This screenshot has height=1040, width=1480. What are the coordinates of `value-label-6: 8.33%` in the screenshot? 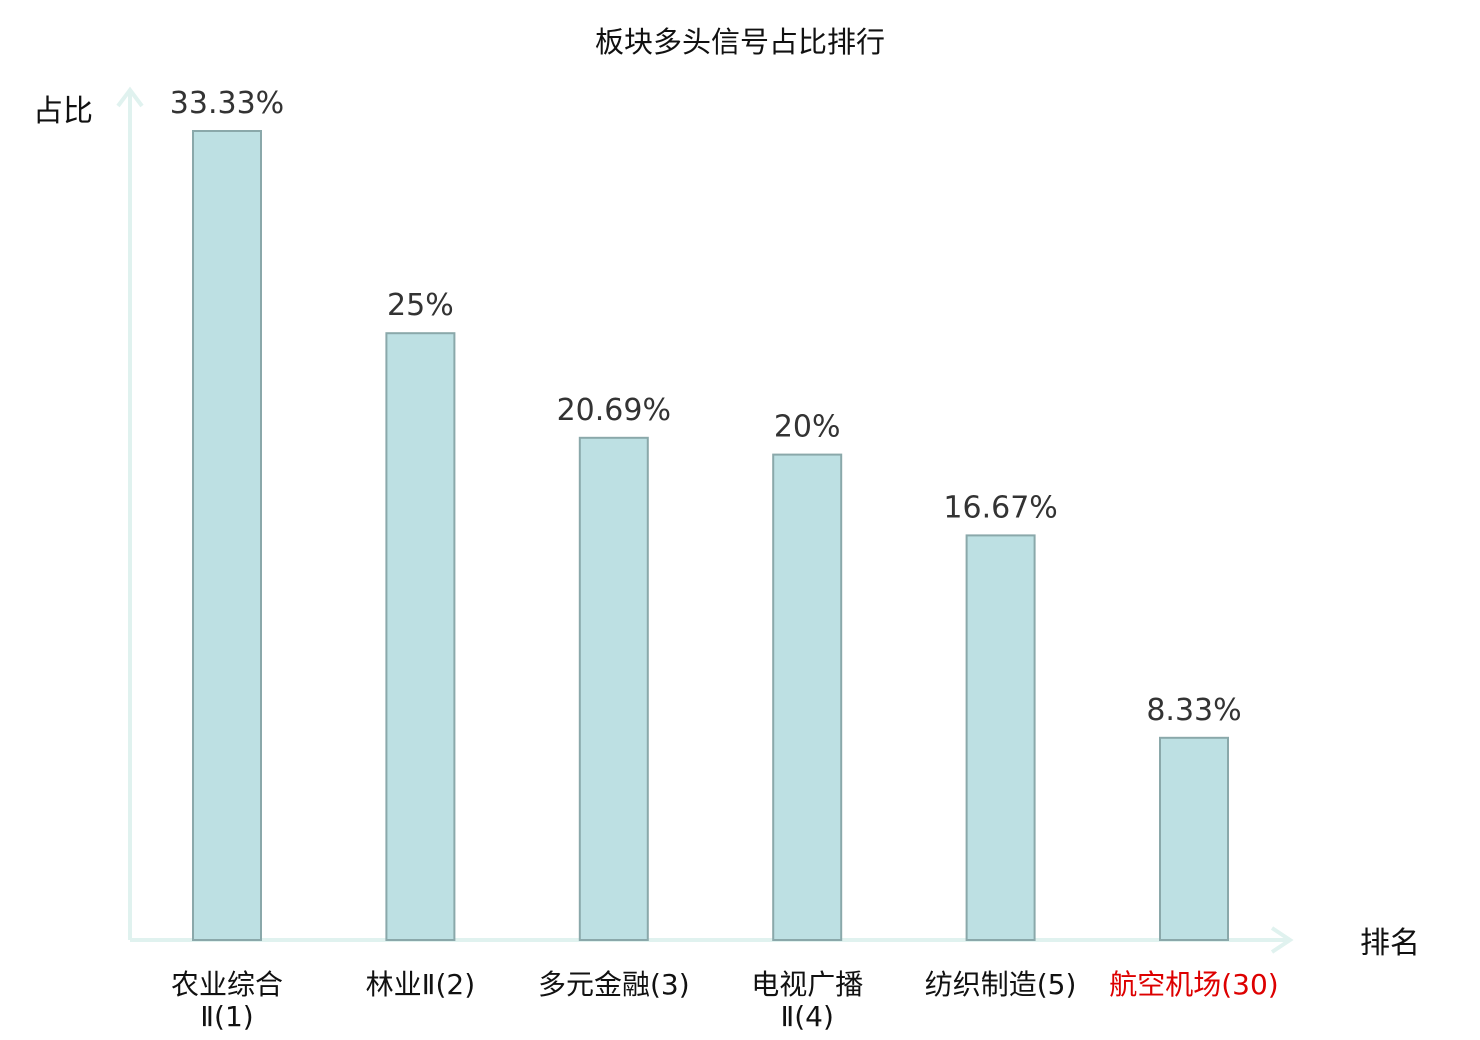 It's located at (1193, 710).